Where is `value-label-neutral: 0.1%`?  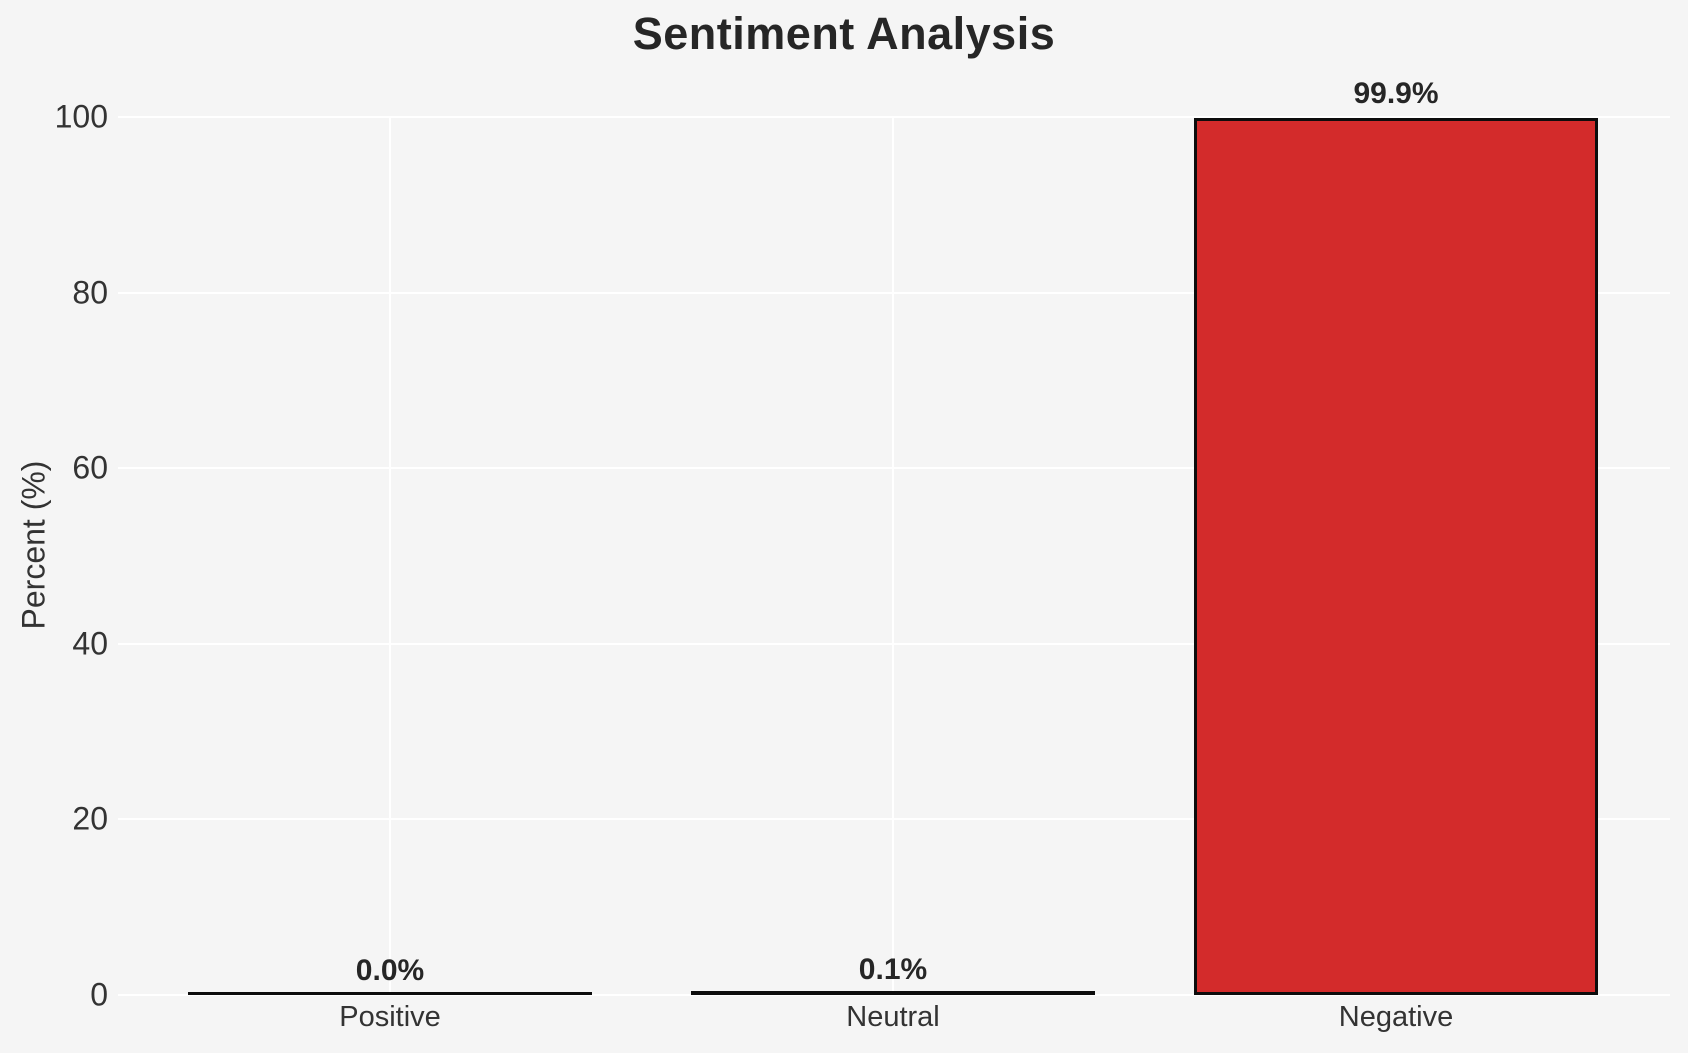 value-label-neutral: 0.1% is located at coordinates (893, 969).